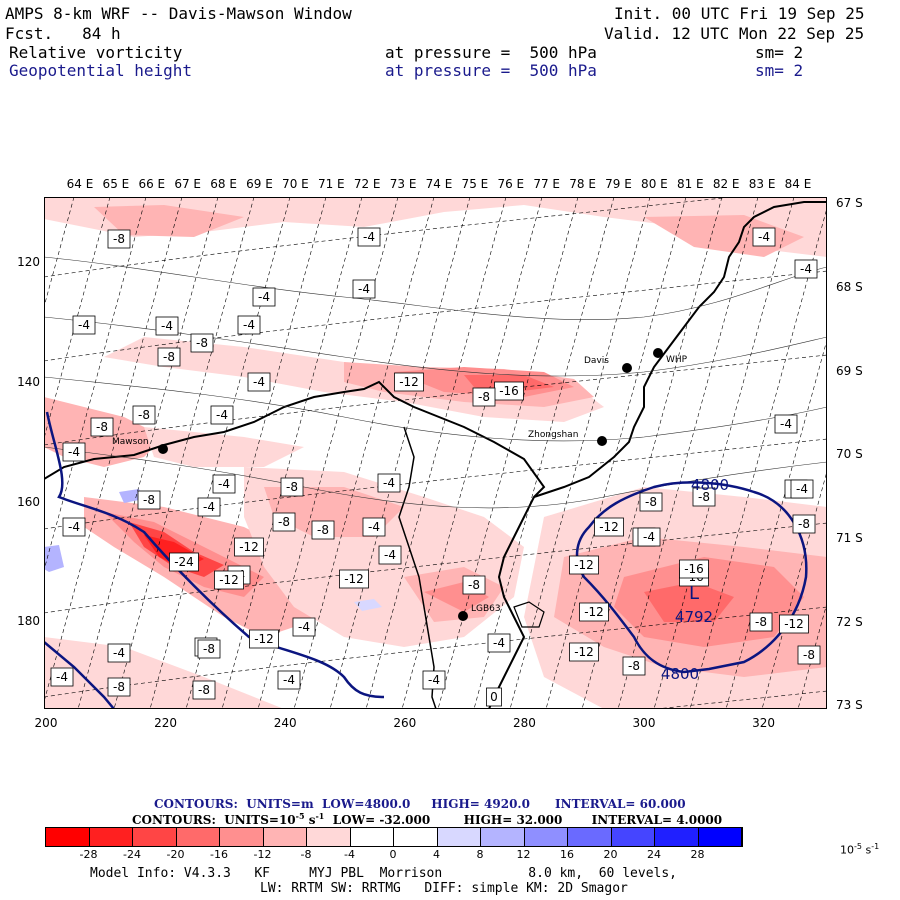  Describe the element at coordinates (480, 854) in the screenshot. I see `colorbar-label: 8` at that location.